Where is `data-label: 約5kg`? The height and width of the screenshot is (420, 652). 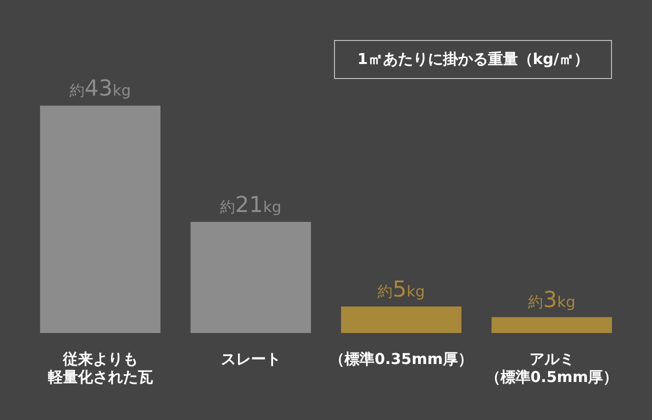
data-label: 約5kg is located at coordinates (401, 290).